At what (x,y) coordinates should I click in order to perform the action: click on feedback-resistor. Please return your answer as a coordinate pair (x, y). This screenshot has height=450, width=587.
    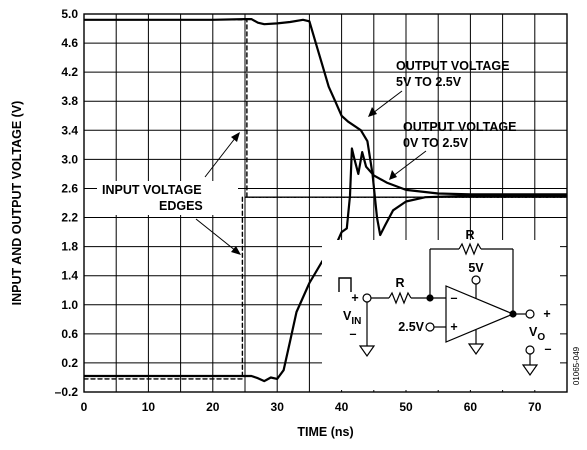
    Looking at the image, I should click on (470, 249).